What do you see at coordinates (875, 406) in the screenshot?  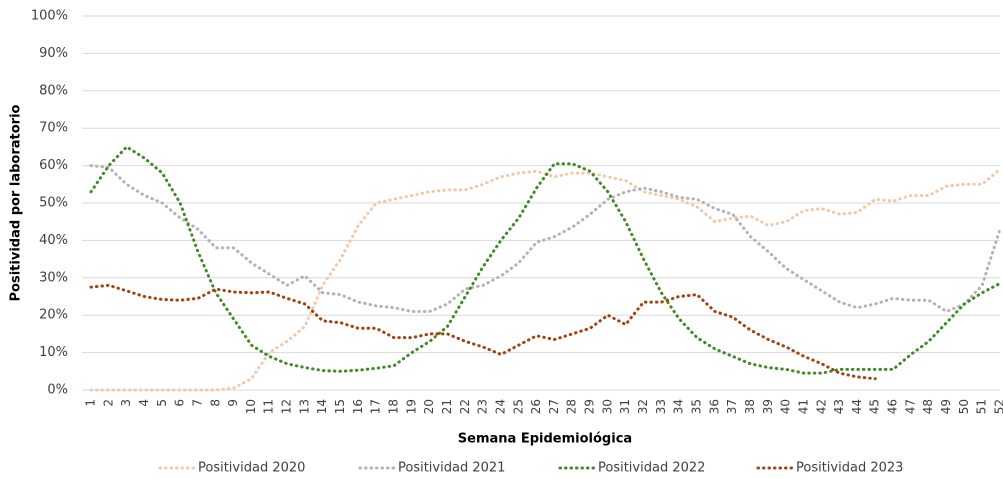 I see `x-tick-label: 45` at bounding box center [875, 406].